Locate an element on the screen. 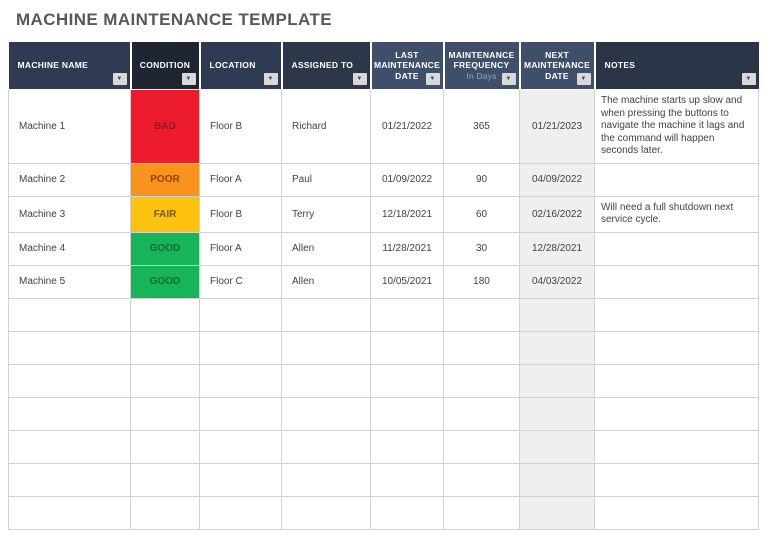  cell-next-maintenance-date: 01/21/2023 is located at coordinates (557, 126).